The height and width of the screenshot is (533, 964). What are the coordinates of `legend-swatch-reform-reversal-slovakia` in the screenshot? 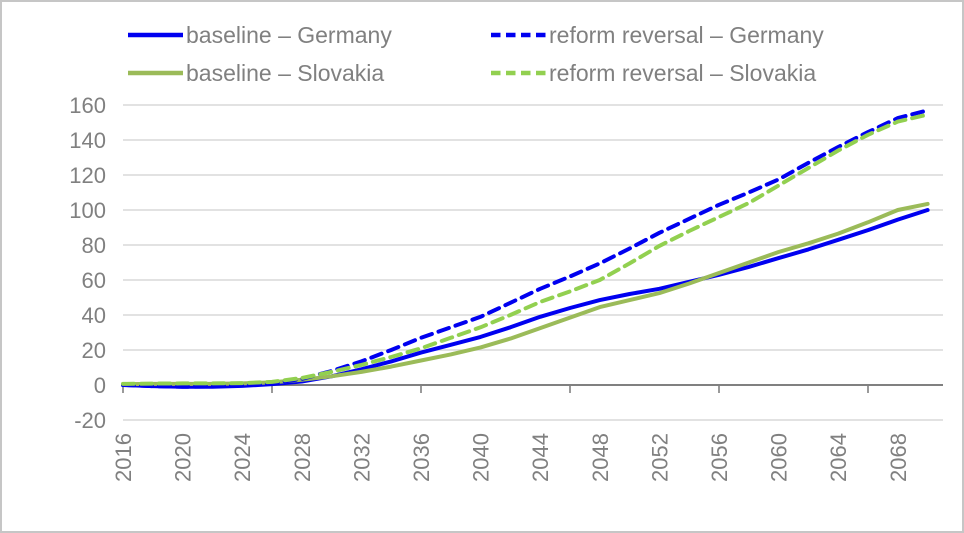 It's located at (518, 73).